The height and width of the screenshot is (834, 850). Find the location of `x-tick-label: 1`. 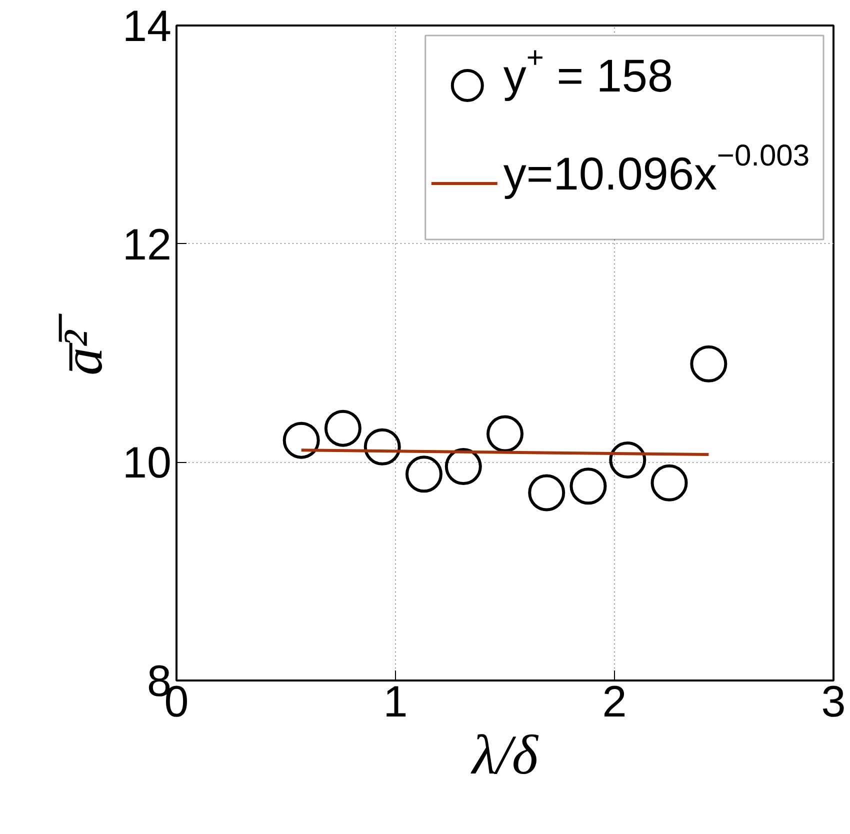

x-tick-label: 1 is located at coordinates (395, 702).